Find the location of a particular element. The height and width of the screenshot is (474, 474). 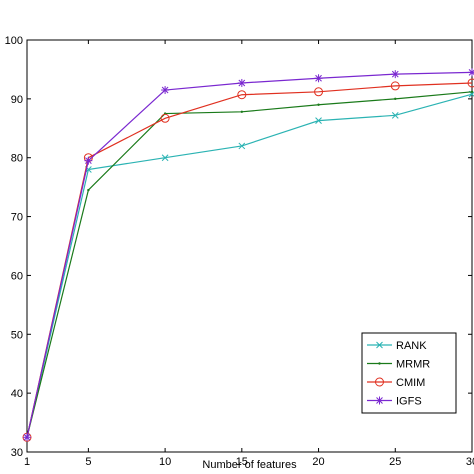

x-tick-label: 10 is located at coordinates (165, 462).